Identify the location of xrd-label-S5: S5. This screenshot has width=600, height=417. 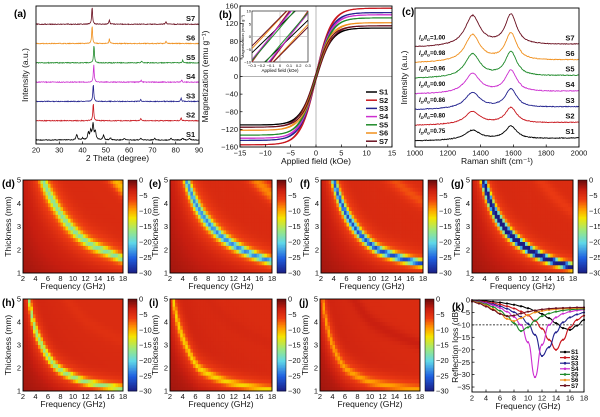
(190, 57).